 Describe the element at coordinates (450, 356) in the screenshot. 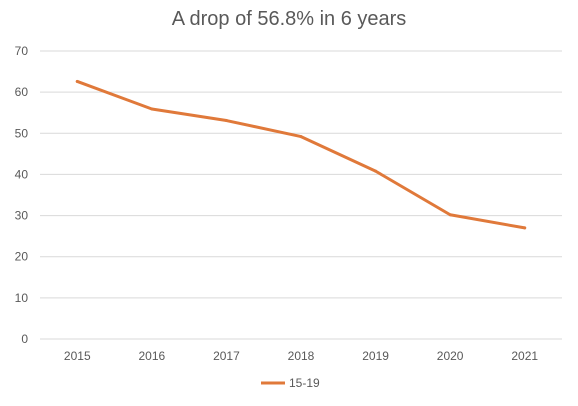

I see `x-tick-label: 2020` at that location.